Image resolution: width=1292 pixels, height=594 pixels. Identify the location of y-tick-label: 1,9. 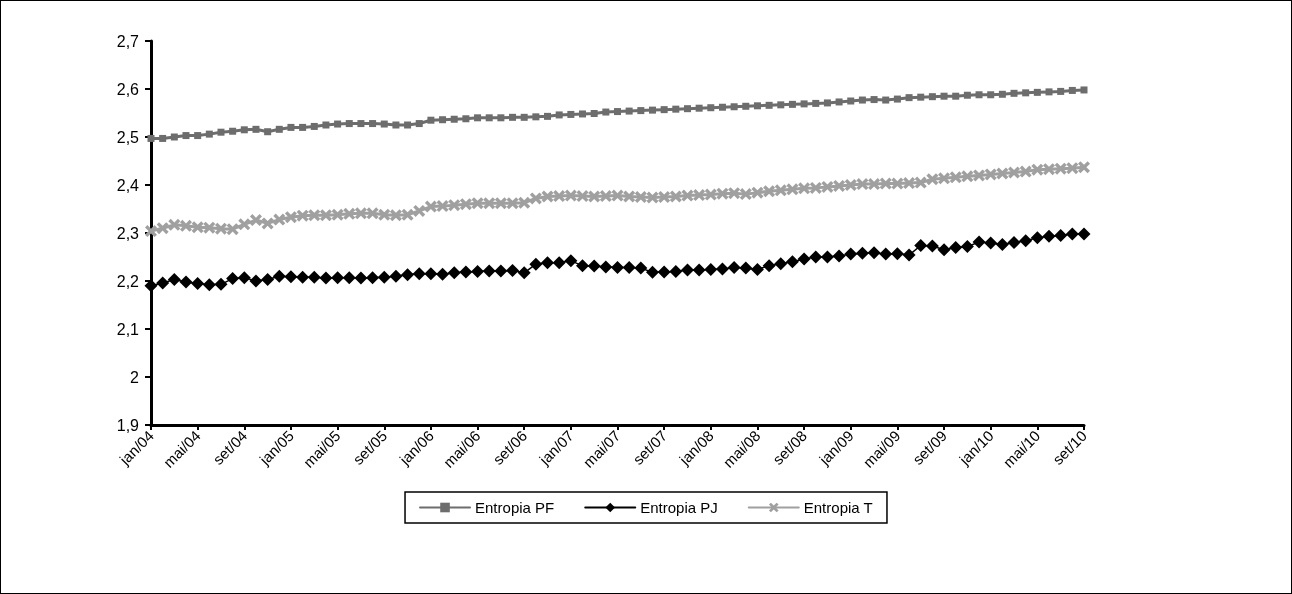
(128, 425).